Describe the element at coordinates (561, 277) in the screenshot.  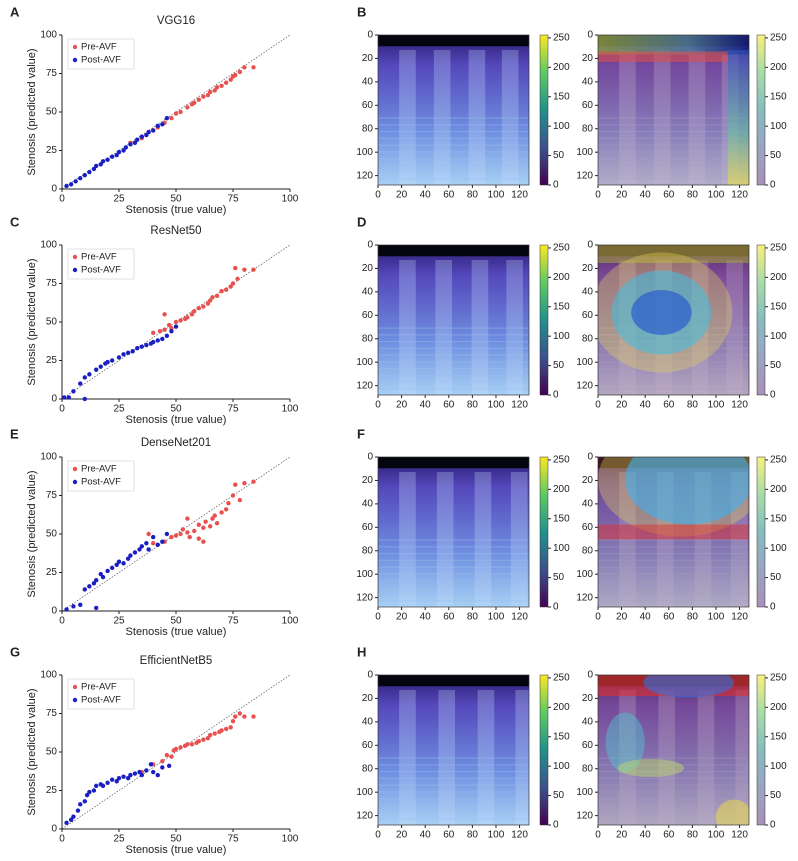
I see `colorbar-tick-label: 200` at that location.